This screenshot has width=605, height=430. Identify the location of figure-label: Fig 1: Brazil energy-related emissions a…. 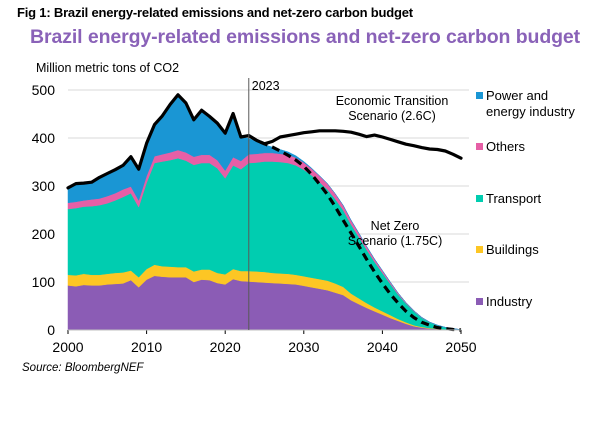
(215, 12).